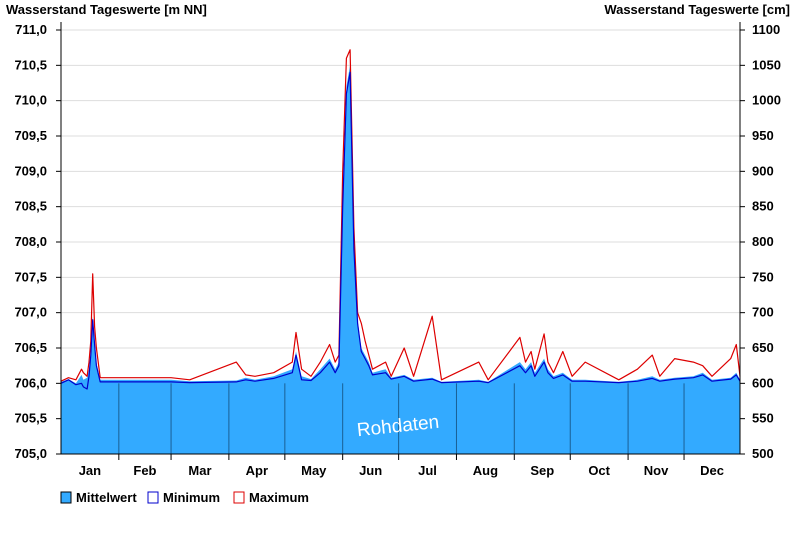 The height and width of the screenshot is (550, 800). What do you see at coordinates (30, 206) in the screenshot?
I see `y-left-tick-label: 708,5` at bounding box center [30, 206].